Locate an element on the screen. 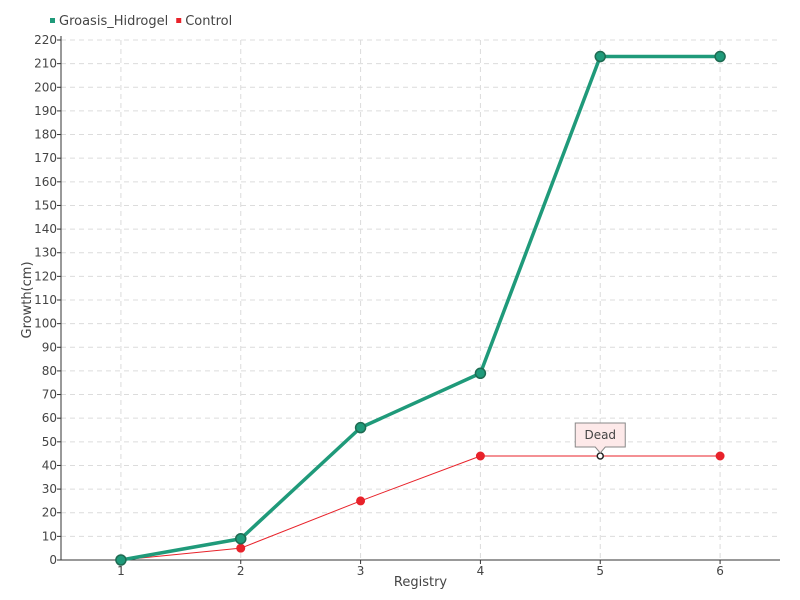  y-tick-label: 10 is located at coordinates (49, 536).